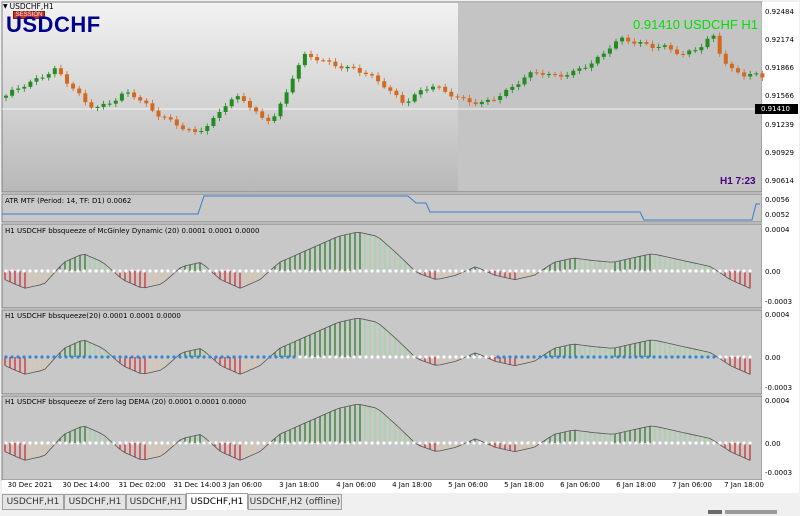  What do you see at coordinates (295, 502) in the screenshot?
I see `tab-usdchf-h2-offline: USDCHF,H2 (offline)` at bounding box center [295, 502].